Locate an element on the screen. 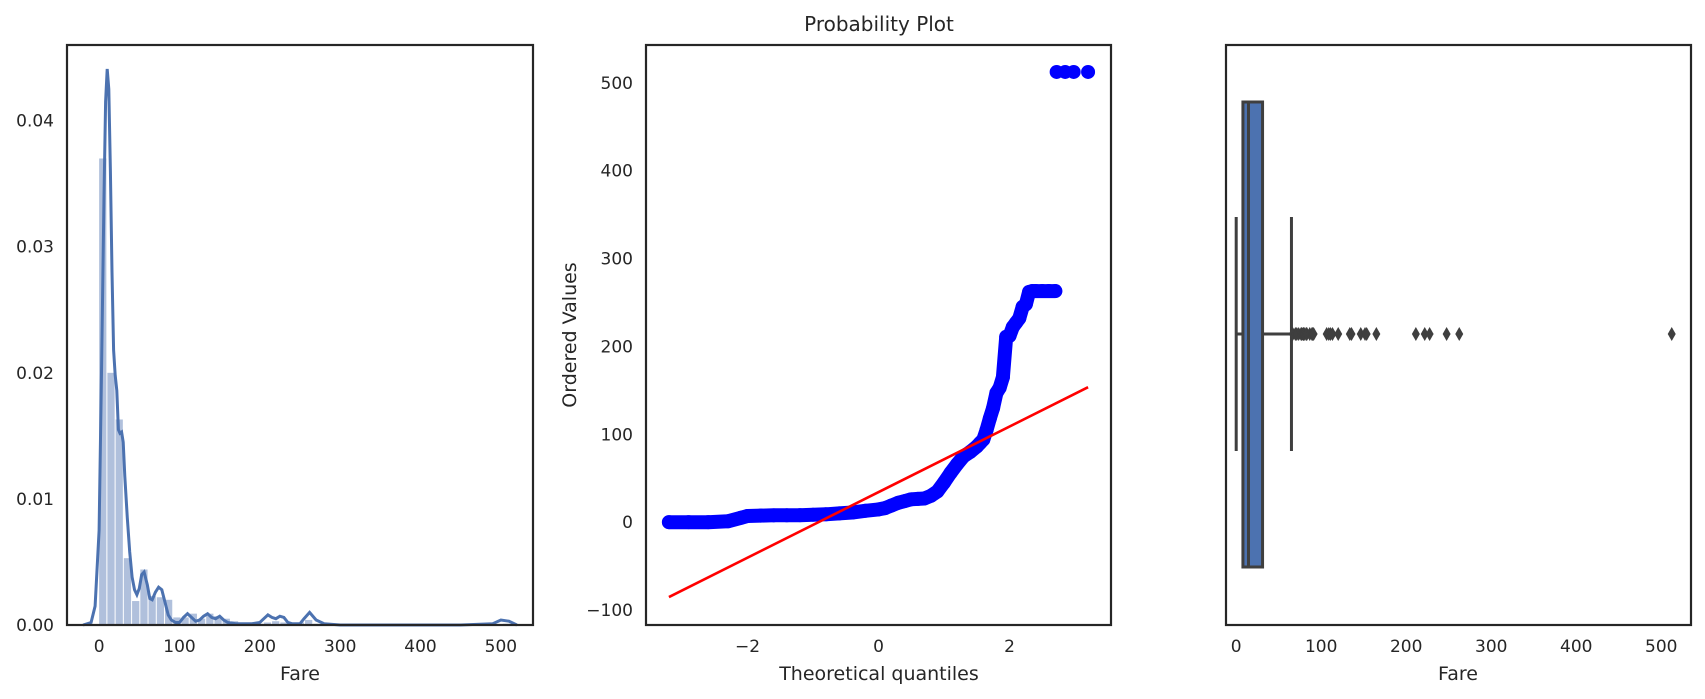 This screenshot has height=699, width=1705. x-ticks: −2 0 2 is located at coordinates (875, 647).